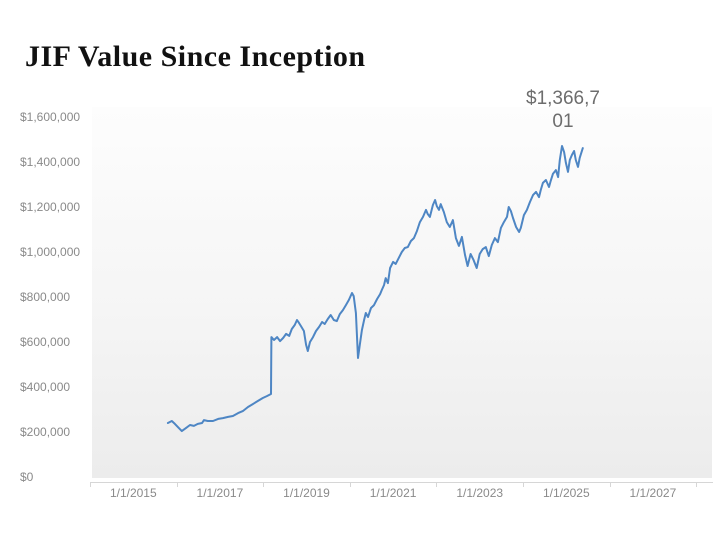 Image resolution: width=721 pixels, height=534 pixels. Describe the element at coordinates (27, 477) in the screenshot. I see `y-axis-label: $0` at that location.